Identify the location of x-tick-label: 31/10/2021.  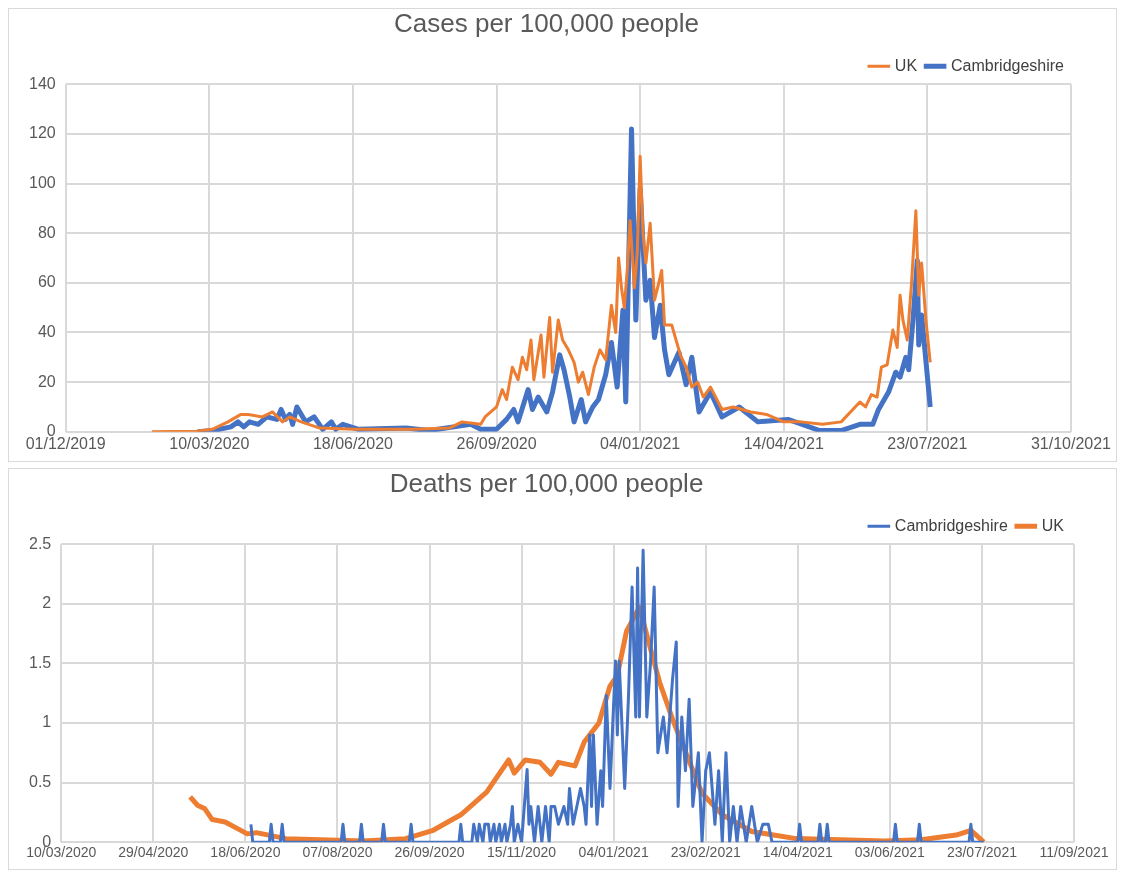
(1071, 443).